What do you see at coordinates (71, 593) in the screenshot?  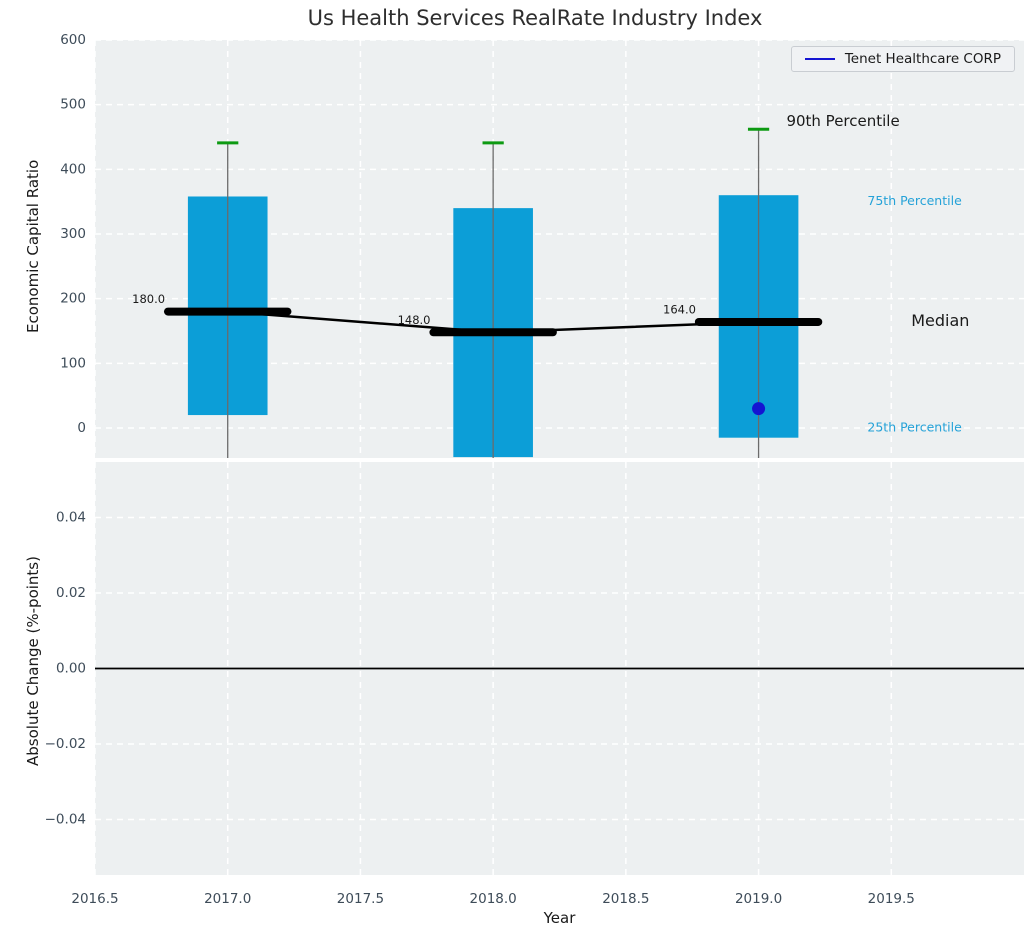 I see `y-tick-label-bottom: 0.02` at bounding box center [71, 593].